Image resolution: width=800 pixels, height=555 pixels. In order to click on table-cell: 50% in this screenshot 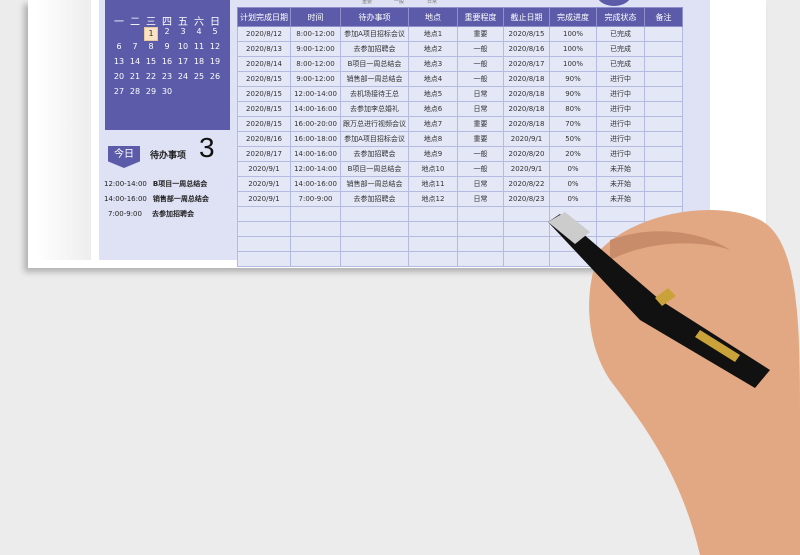, I will do `click(573, 139)`.